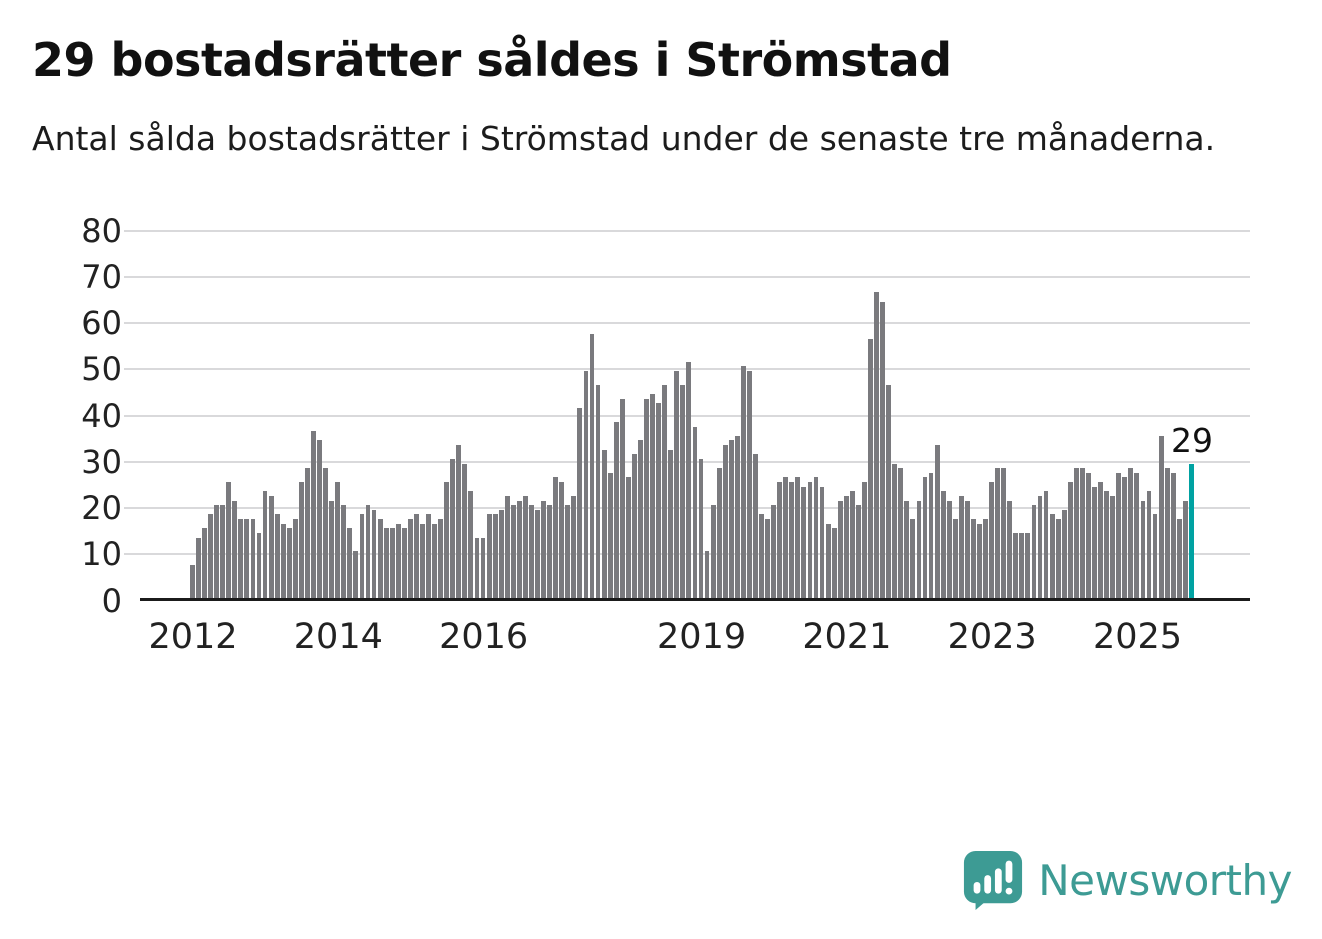 The width and height of the screenshot is (1322, 939). I want to click on y-axis-tick-label: 20, so click(101, 508).